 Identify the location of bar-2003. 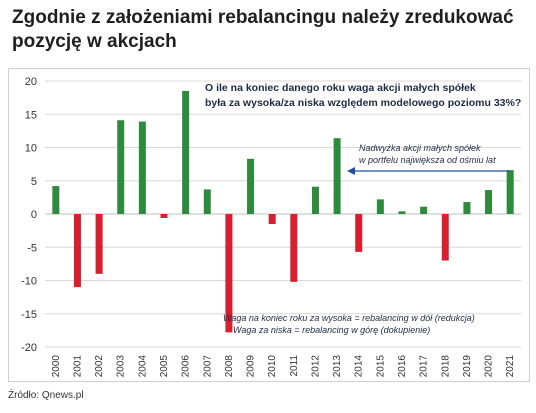
(121, 167).